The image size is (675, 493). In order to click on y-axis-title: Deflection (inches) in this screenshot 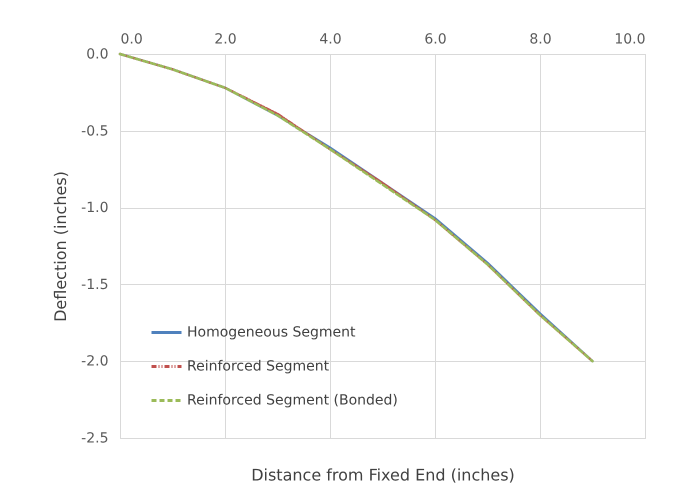, I will do `click(60, 246)`.